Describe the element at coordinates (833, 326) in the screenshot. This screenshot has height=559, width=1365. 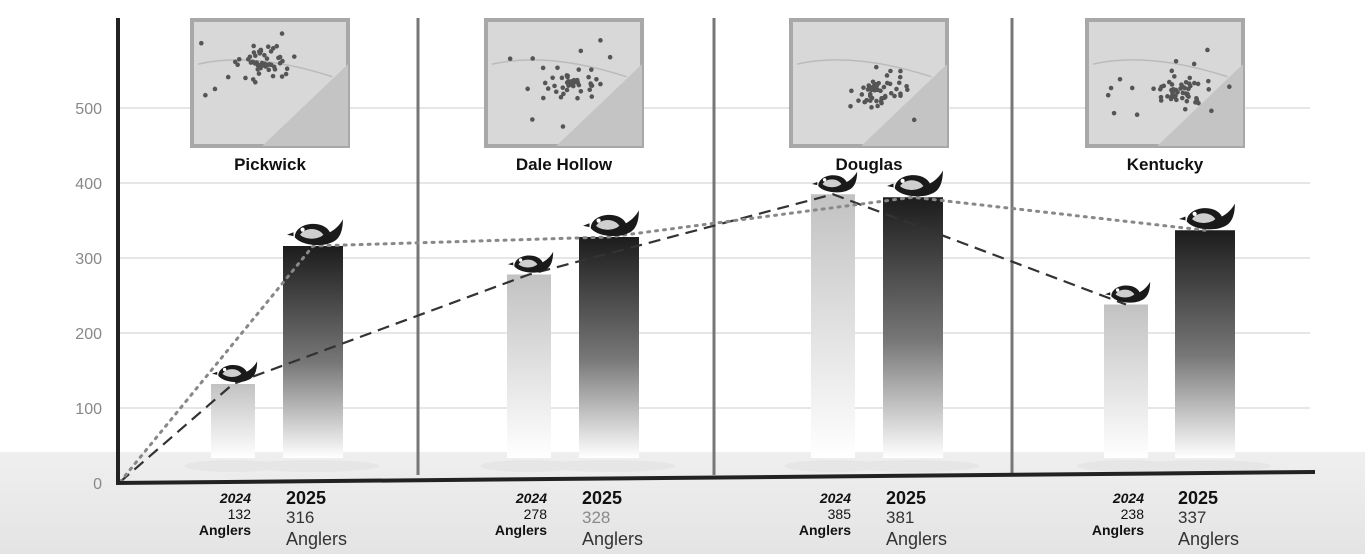
I see `bar-2024-douglas` at that location.